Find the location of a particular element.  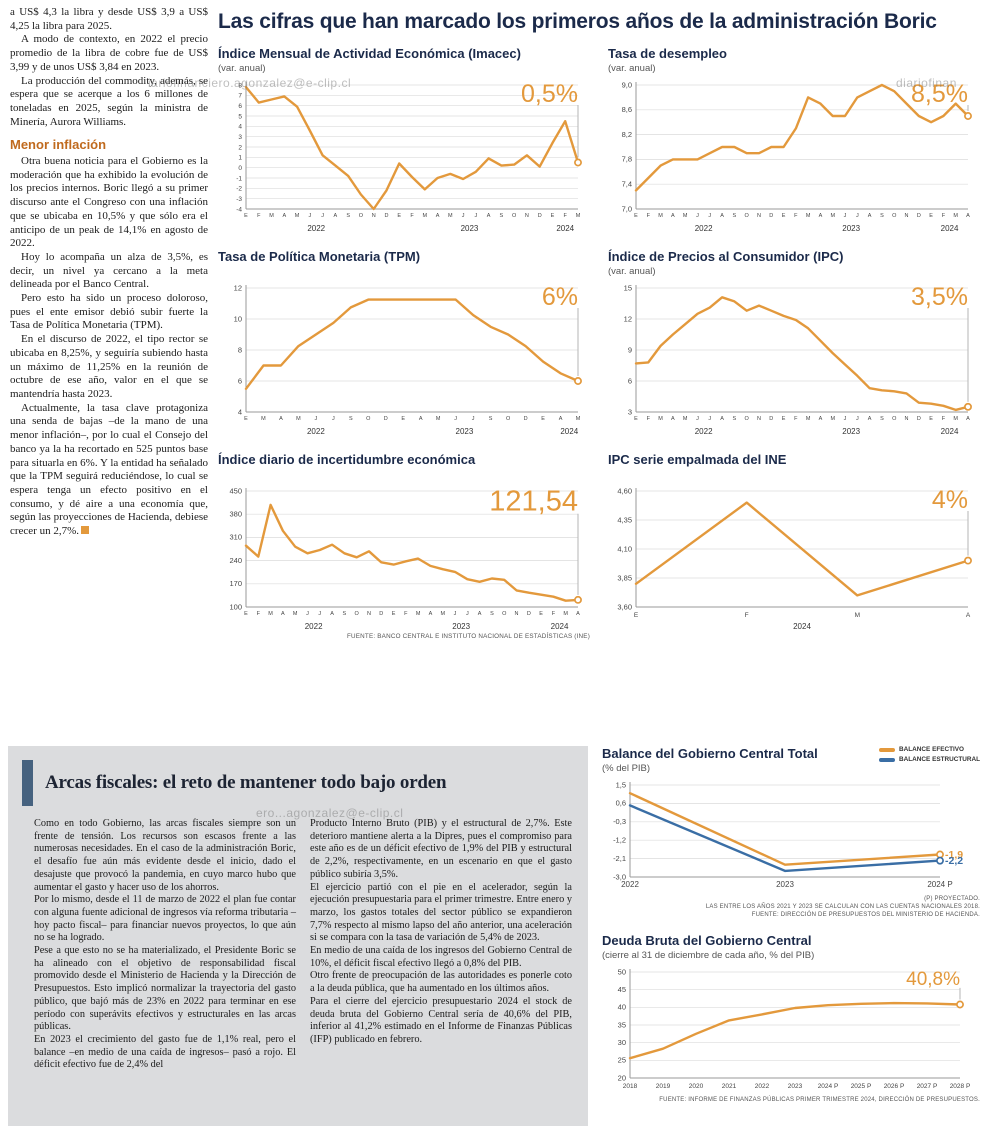

svg-text: 40 is located at coordinates (622, 1007).